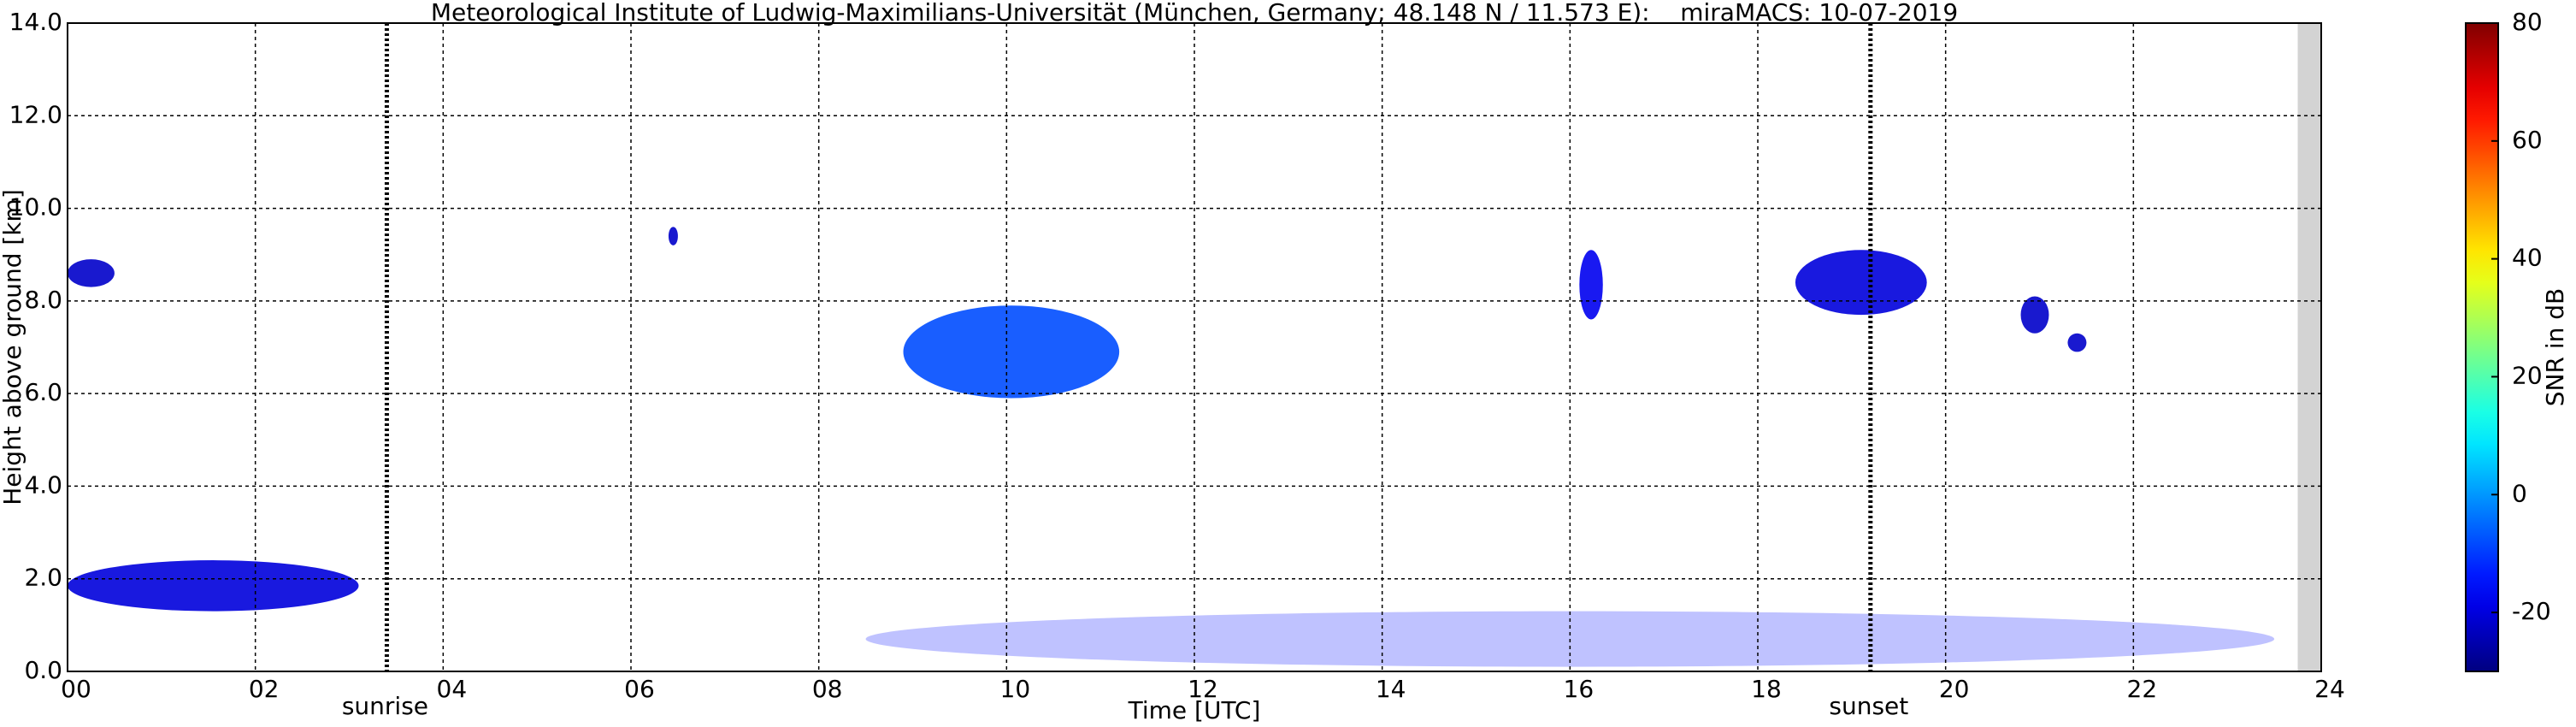  What do you see at coordinates (43, 485) in the screenshot?
I see `y-tick-label: 4.0` at bounding box center [43, 485].